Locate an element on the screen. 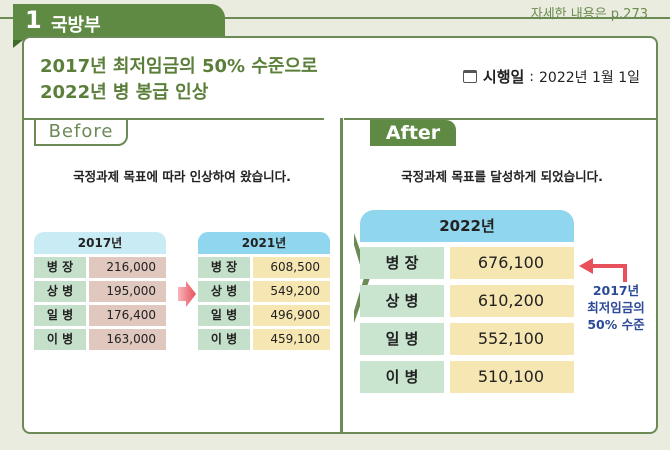 This screenshot has height=450, width=670. effective-date: 시행일 : 2022년 1월 1일 is located at coordinates (551, 76).